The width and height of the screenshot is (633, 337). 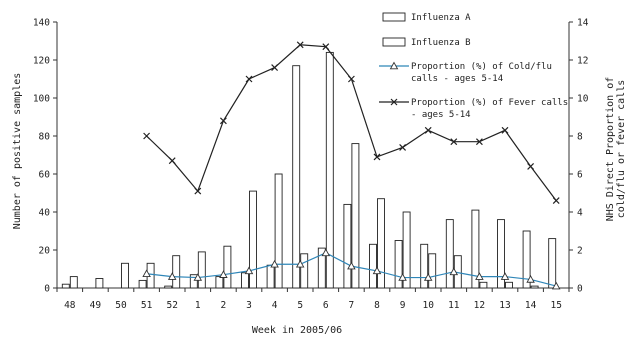 What do you see at coordinates (275, 305) in the screenshot?
I see `x-tick-label: 4` at bounding box center [275, 305].